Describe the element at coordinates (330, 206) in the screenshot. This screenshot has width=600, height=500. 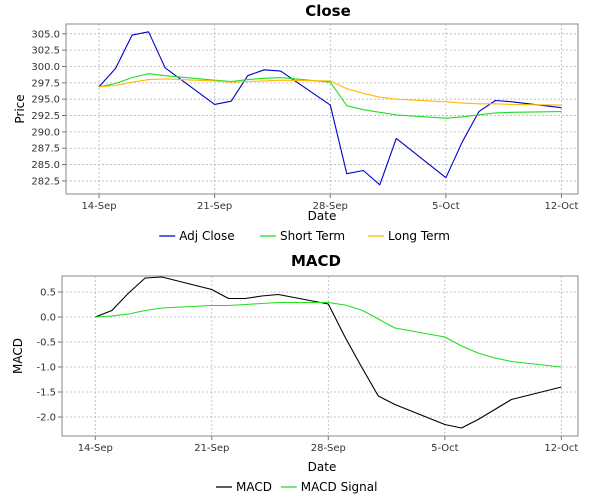
I see `close-x-tick-label: 28-Sep` at that location.